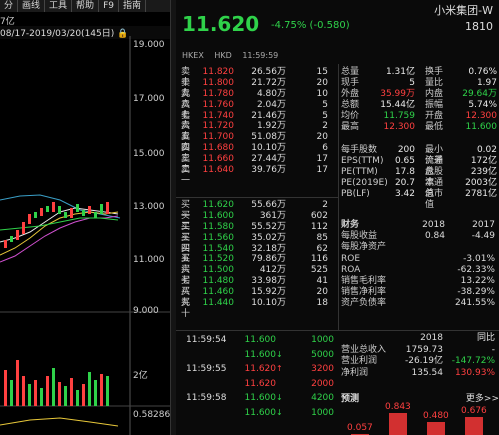  I want to click on level-volume: 2.04万, so click(271, 104).